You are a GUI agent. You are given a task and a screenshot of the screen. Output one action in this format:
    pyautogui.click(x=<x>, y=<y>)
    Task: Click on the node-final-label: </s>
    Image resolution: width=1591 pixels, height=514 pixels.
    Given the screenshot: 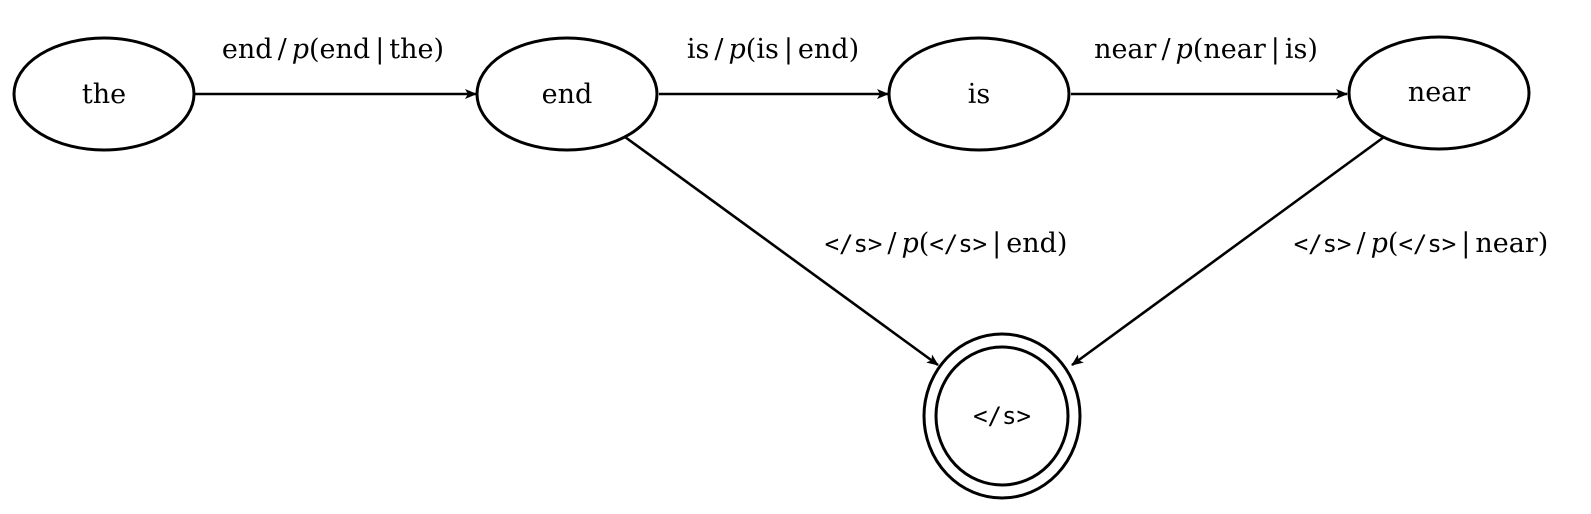 What is the action you would take?
    pyautogui.click(x=1002, y=416)
    